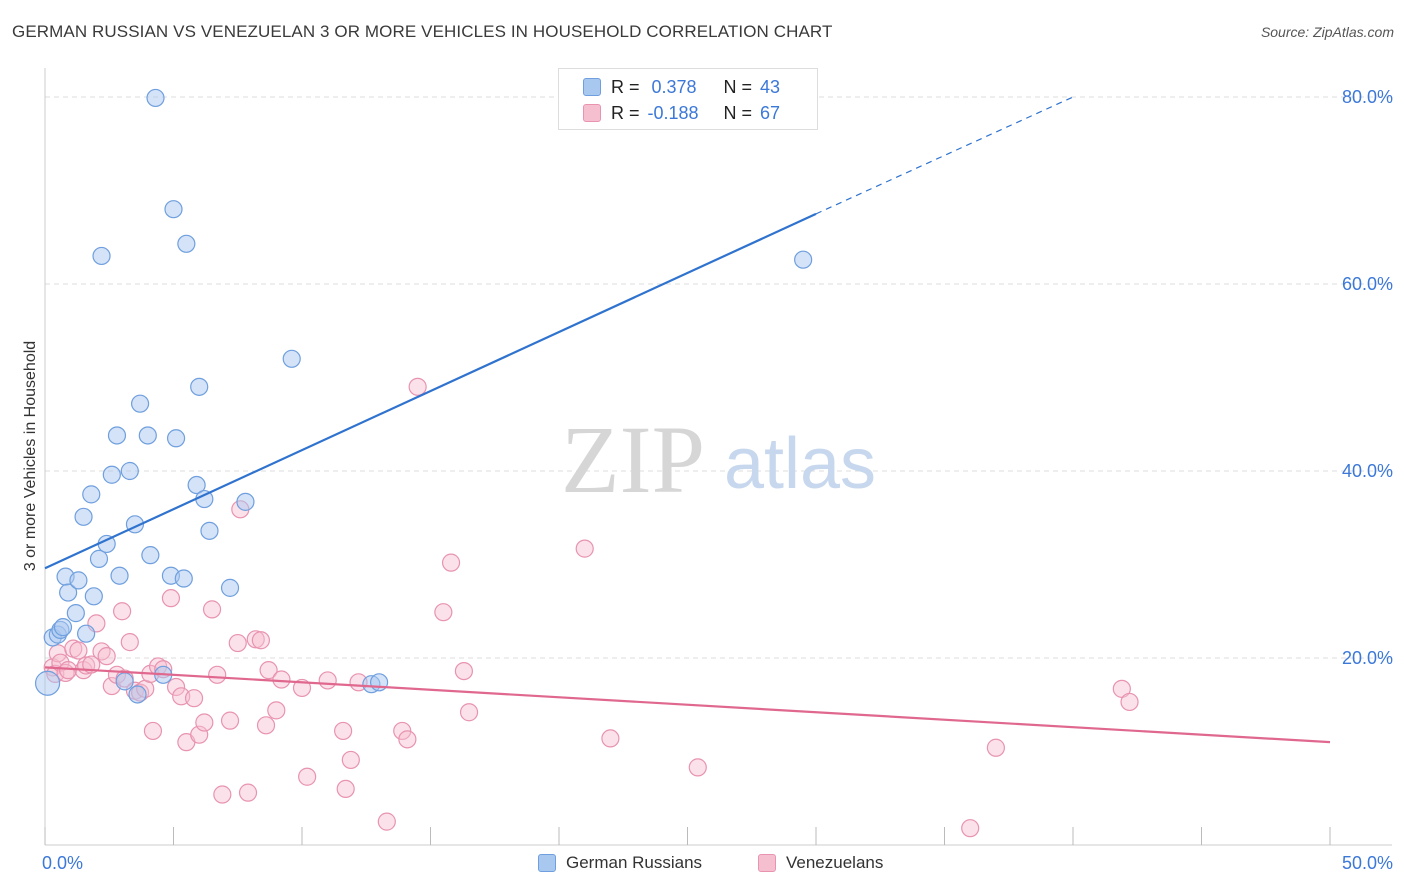 This screenshot has width=1406, height=892. What do you see at coordinates (1367, 97) in the screenshot?
I see `y-tick-label: 80.0%` at bounding box center [1367, 97].